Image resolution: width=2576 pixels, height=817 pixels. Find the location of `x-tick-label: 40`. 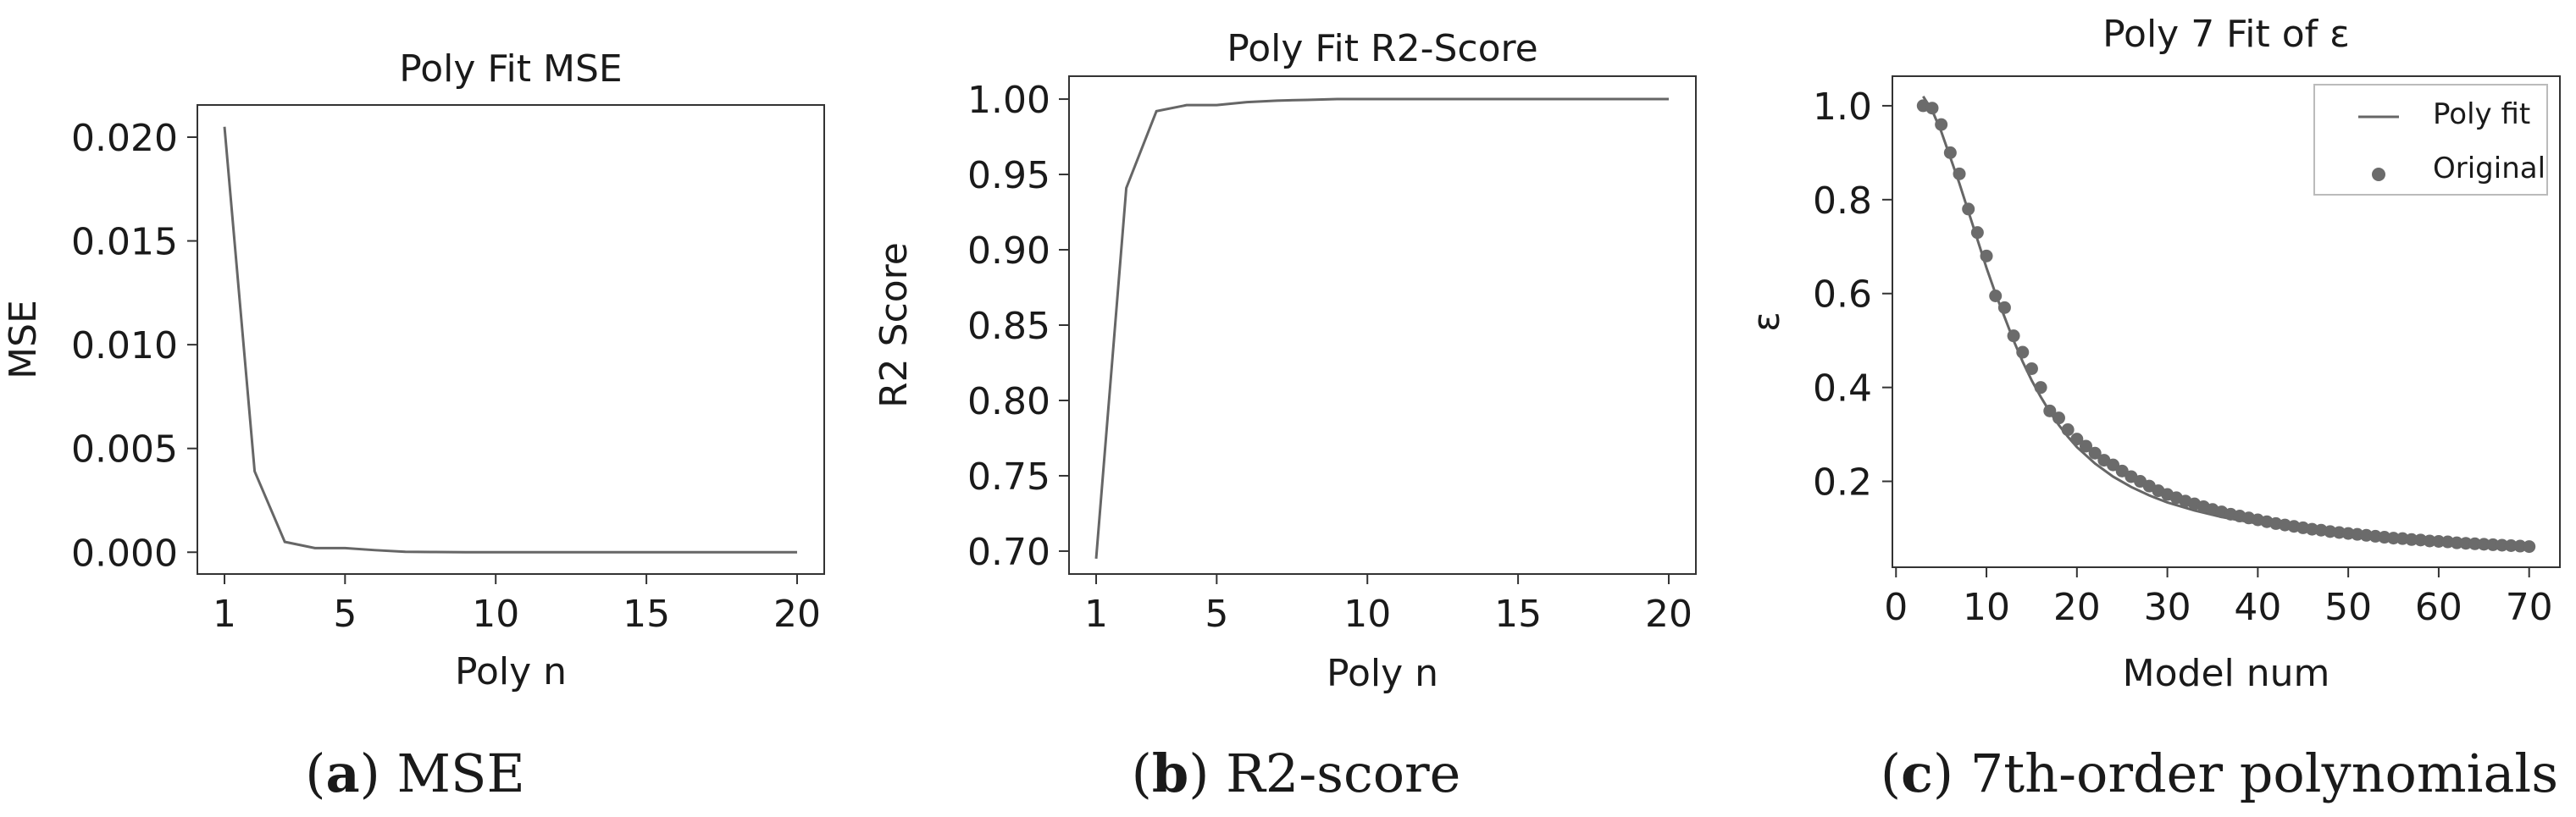

x-tick-label: 40 is located at coordinates (2257, 608).